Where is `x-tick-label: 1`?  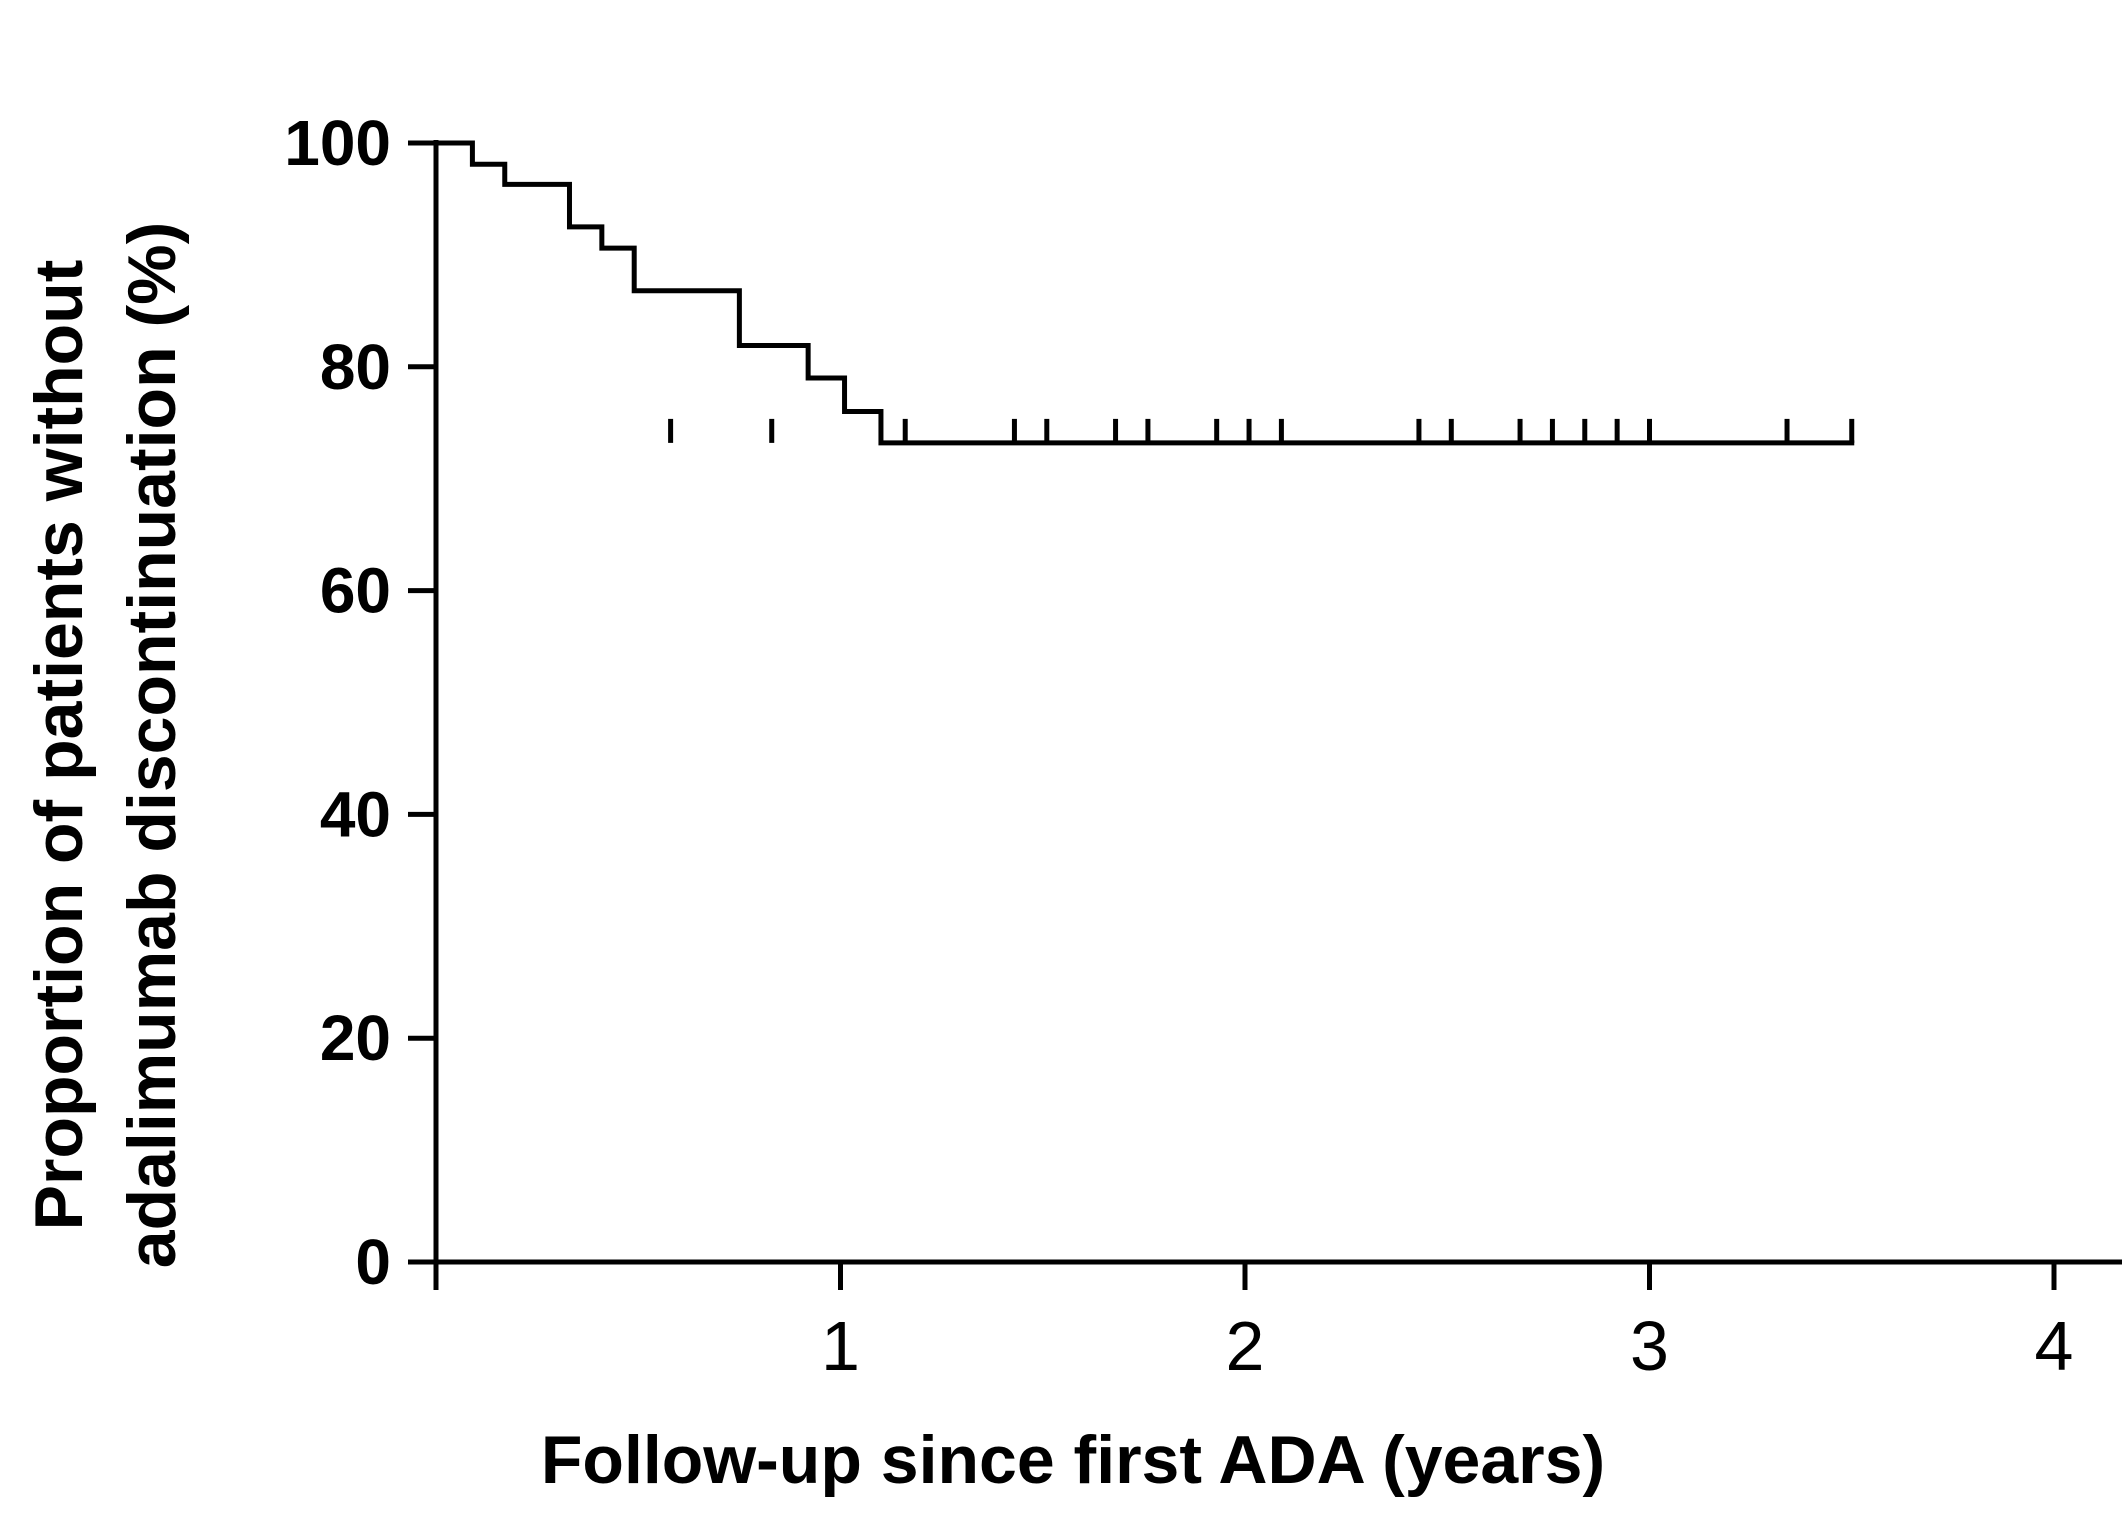
x-tick-label: 1 is located at coordinates (840, 1346).